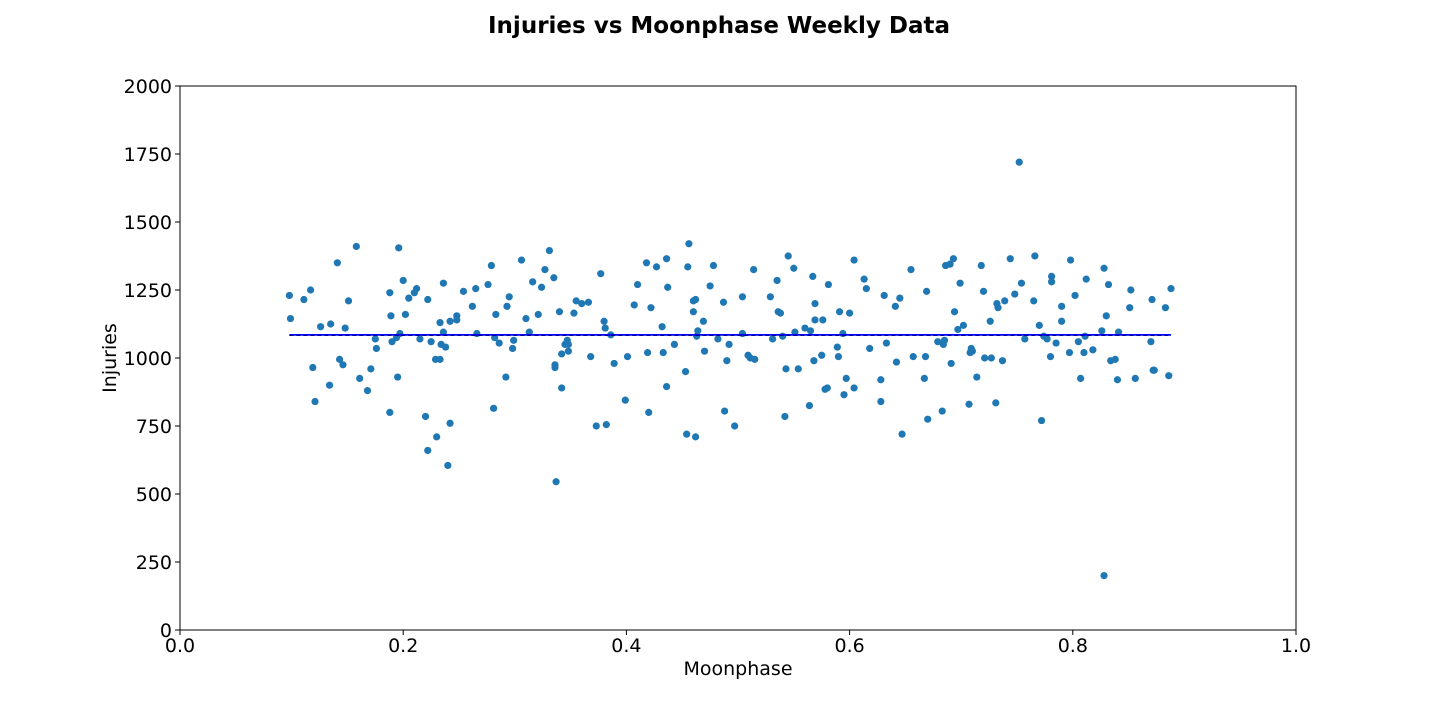  What do you see at coordinates (154, 495) in the screenshot?
I see `y-tick-label: 500` at bounding box center [154, 495].